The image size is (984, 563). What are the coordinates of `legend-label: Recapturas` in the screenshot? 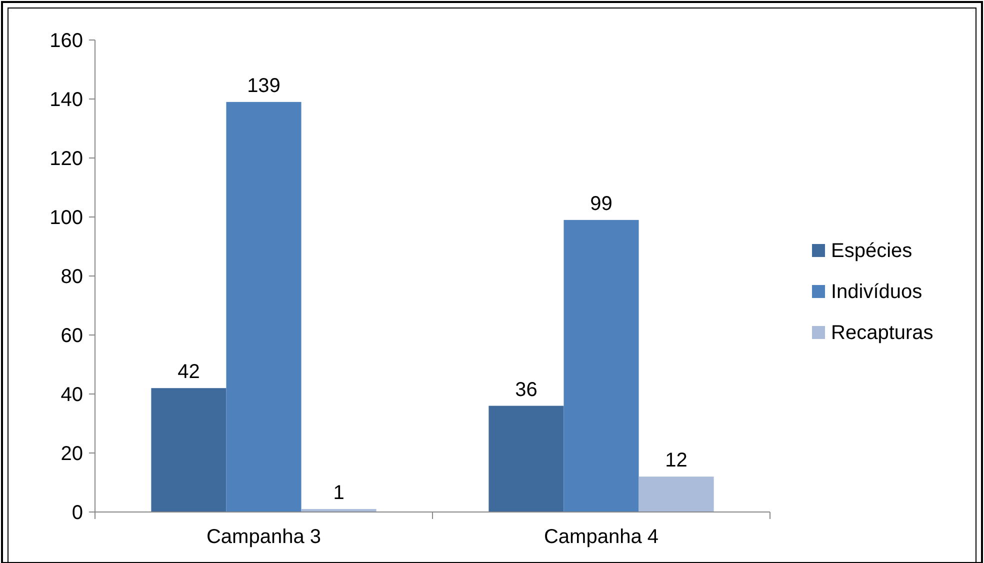 It's located at (882, 333).